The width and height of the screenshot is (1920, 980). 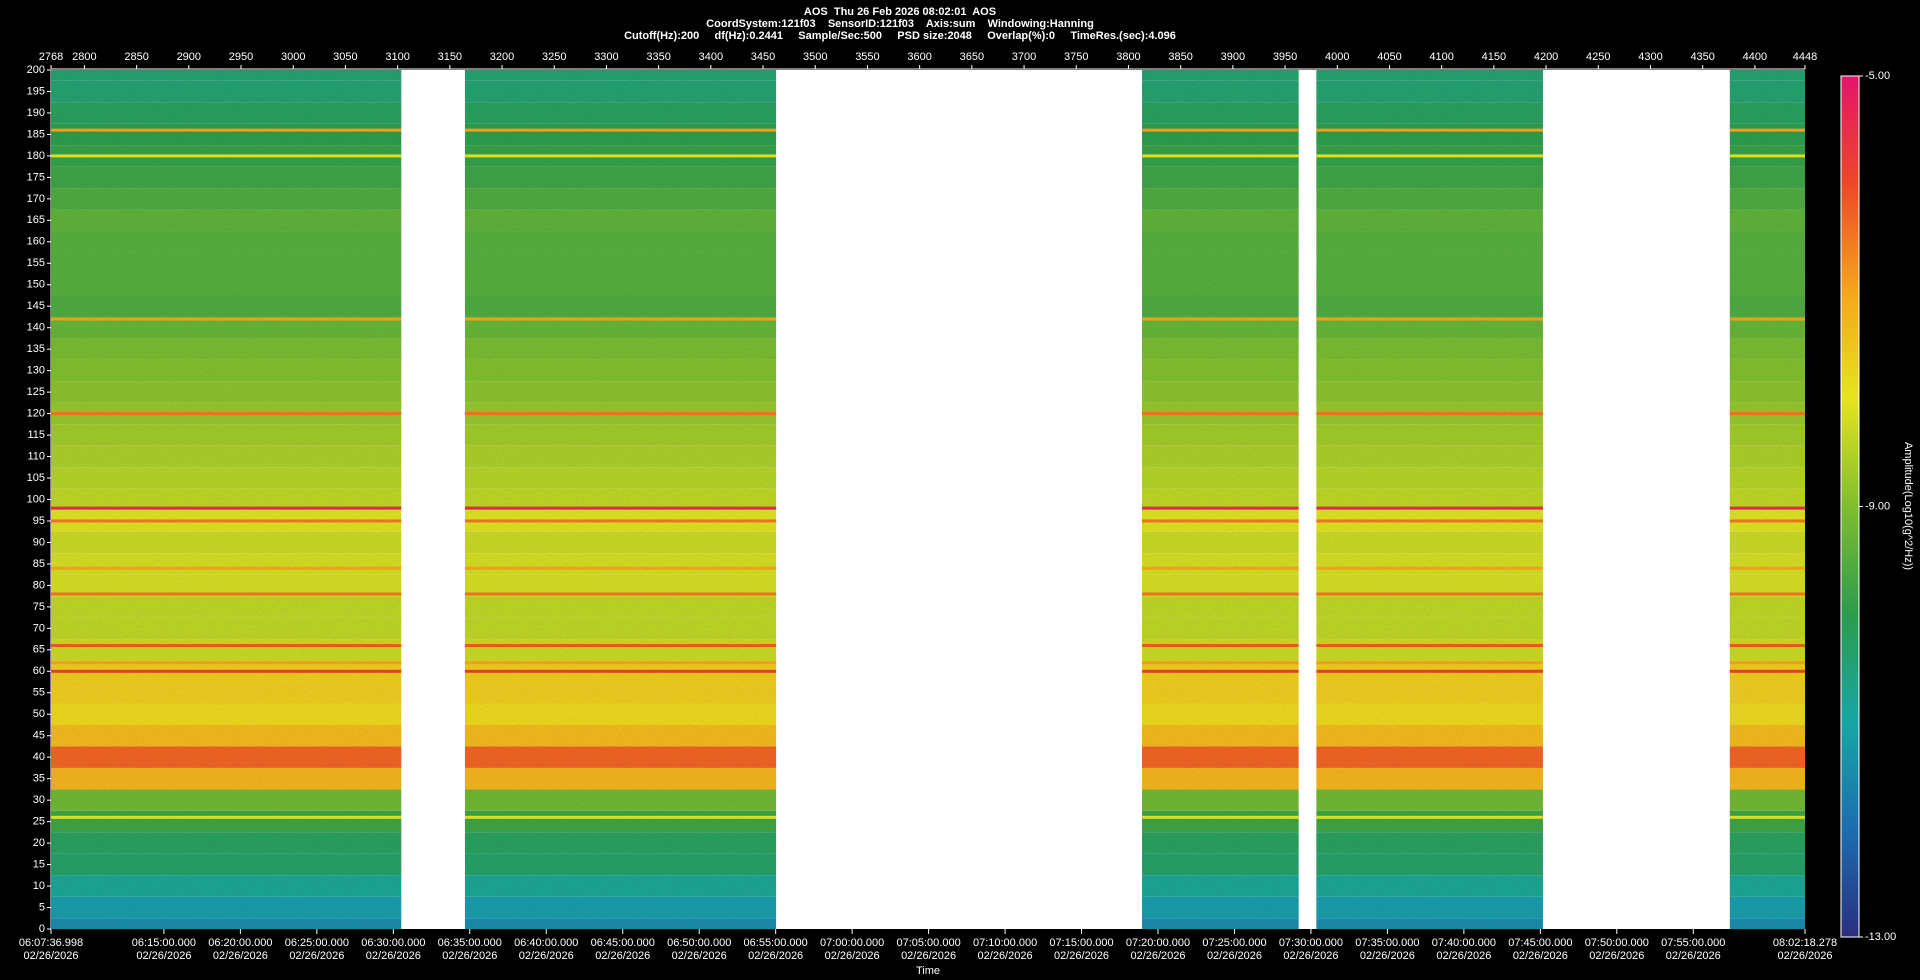 I want to click on y-tick-label: 185, so click(x=36, y=134).